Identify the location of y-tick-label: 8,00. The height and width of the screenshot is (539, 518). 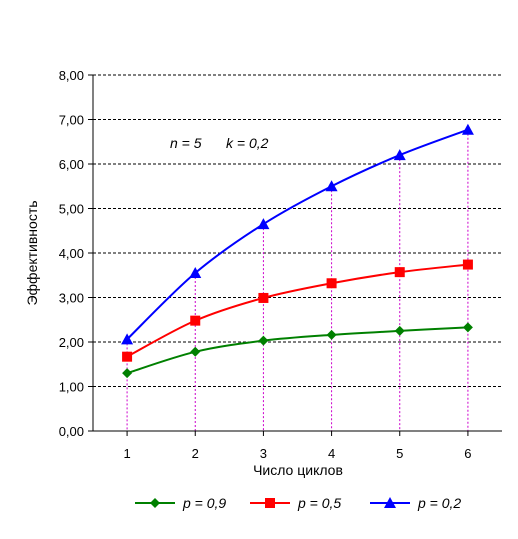
(71, 75).